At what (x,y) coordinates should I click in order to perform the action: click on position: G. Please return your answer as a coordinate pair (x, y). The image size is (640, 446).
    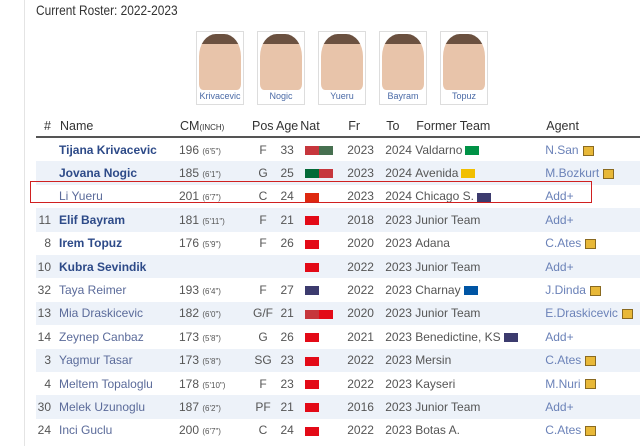
    Looking at the image, I should click on (263, 173).